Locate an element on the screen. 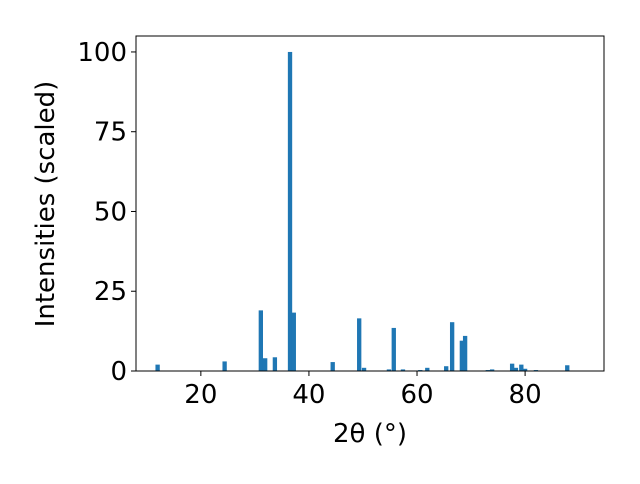  x-axis-label: 2θ (°) is located at coordinates (370, 434).